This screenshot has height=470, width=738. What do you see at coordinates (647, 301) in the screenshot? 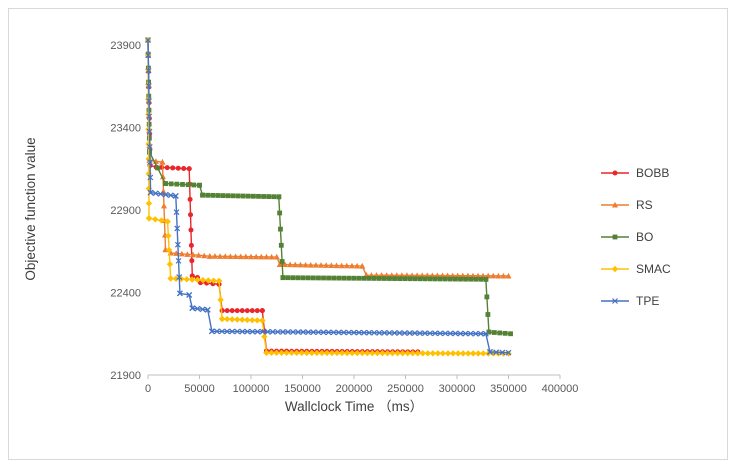
I see `legend-label: TPE` at bounding box center [647, 301].